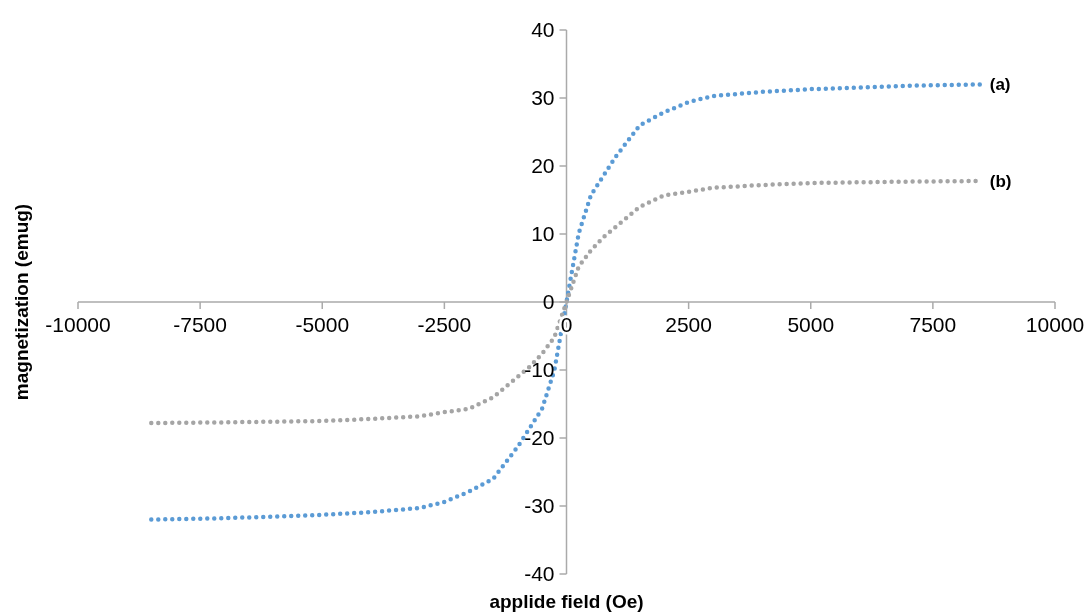 The width and height of the screenshot is (1092, 616). What do you see at coordinates (566, 601) in the screenshot?
I see `x-axis-title: applide field (Oe)` at bounding box center [566, 601].